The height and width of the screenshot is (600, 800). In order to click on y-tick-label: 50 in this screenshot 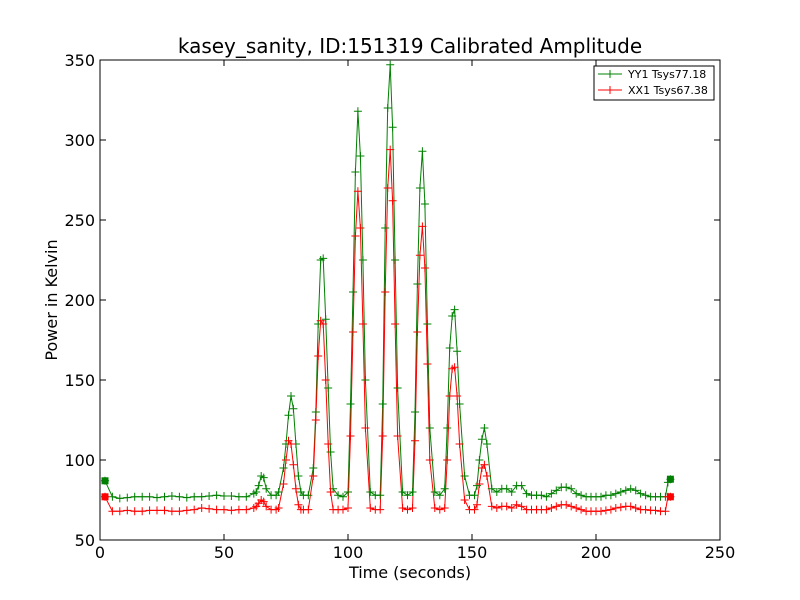, I will do `click(85, 540)`.